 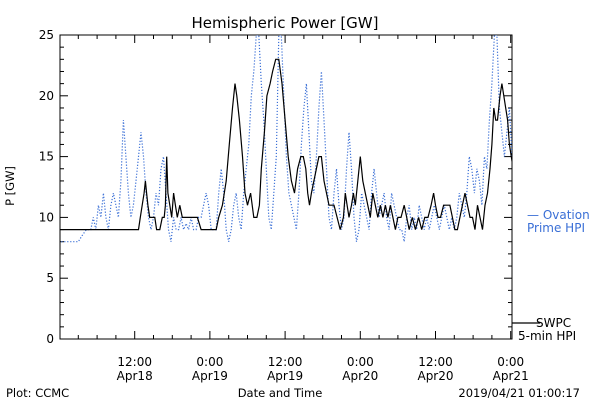 What do you see at coordinates (519, 393) in the screenshot?
I see `plot-timestamp: 2019/04/21 01:00:17` at bounding box center [519, 393].